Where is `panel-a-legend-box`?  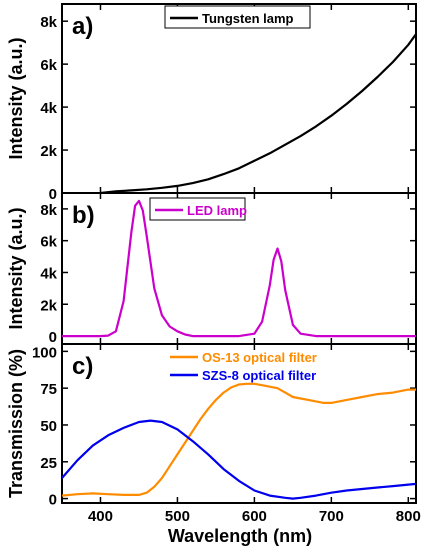
panel-a-legend-box is located at coordinates (237, 17).